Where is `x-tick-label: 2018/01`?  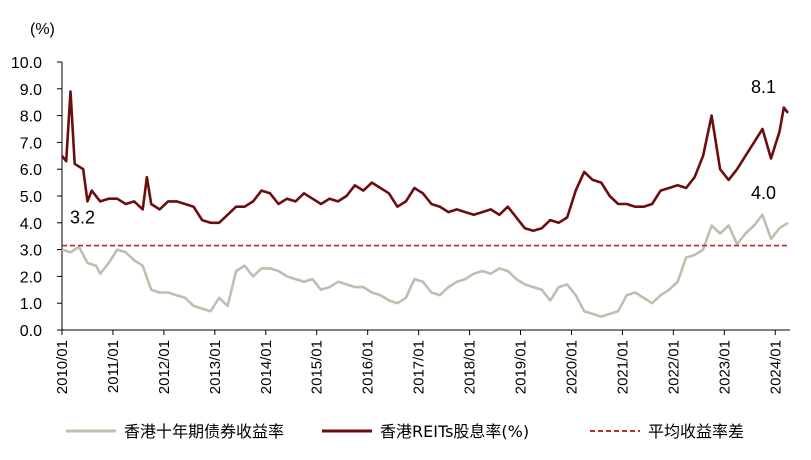 x-tick-label: 2018/01 is located at coordinates (470, 367).